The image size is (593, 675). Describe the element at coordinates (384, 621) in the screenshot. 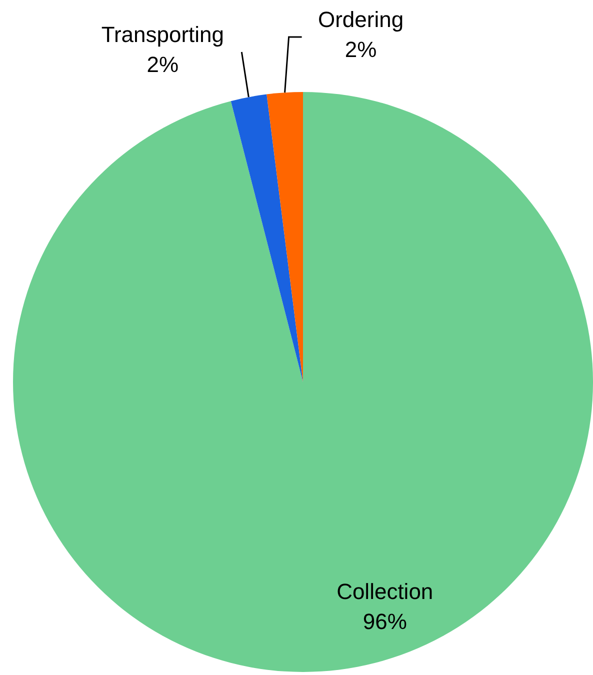

I see `data-label: 96%` at that location.